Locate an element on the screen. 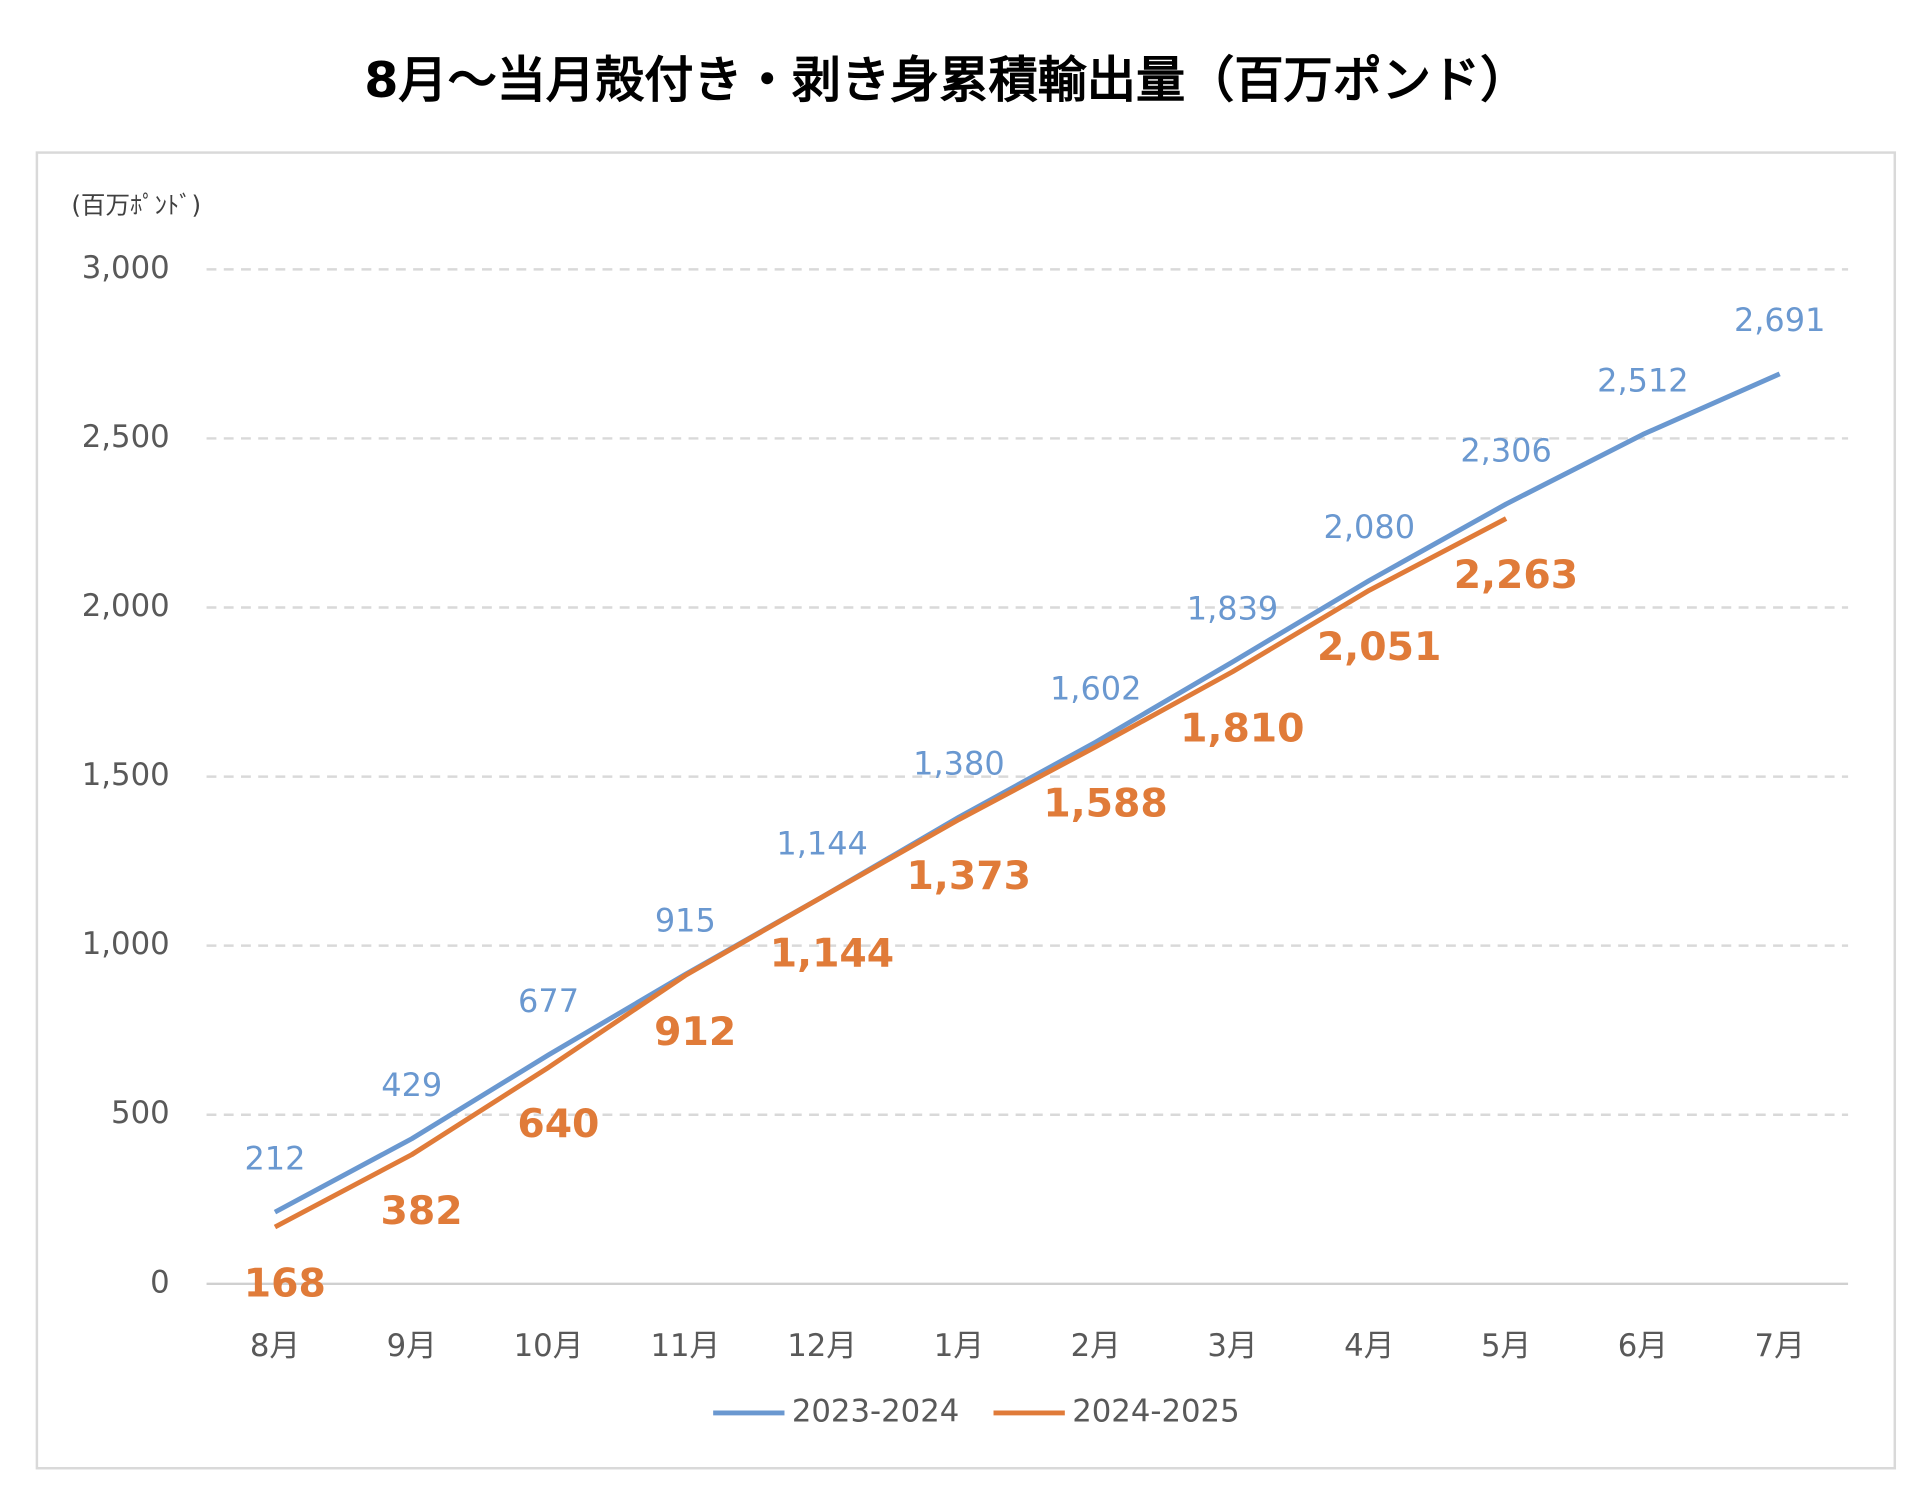 The image size is (1928, 1504). data-label: 1,380 is located at coordinates (958, 764).